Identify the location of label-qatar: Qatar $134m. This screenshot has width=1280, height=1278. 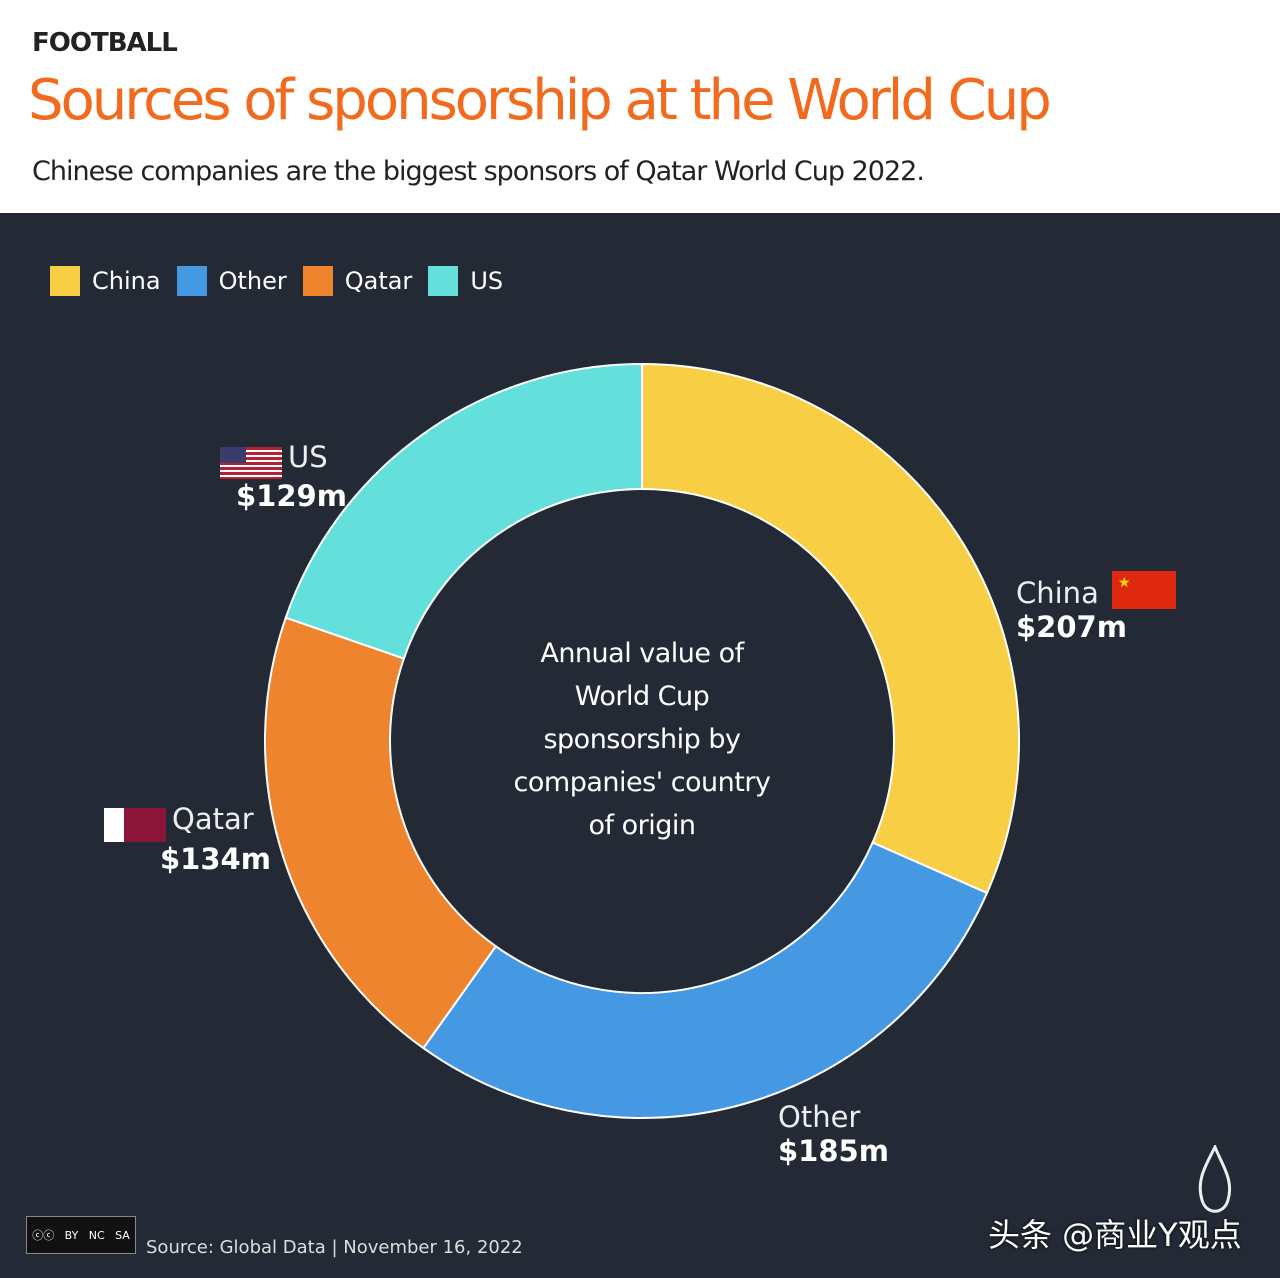
(187, 839).